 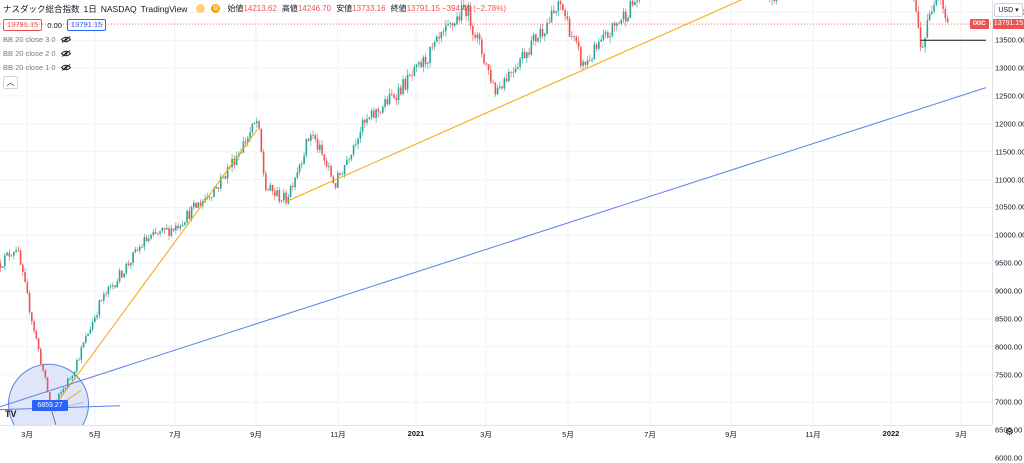 What do you see at coordinates (41, 9) in the screenshot?
I see `symbol-name: ナスダック総合指数` at bounding box center [41, 9].